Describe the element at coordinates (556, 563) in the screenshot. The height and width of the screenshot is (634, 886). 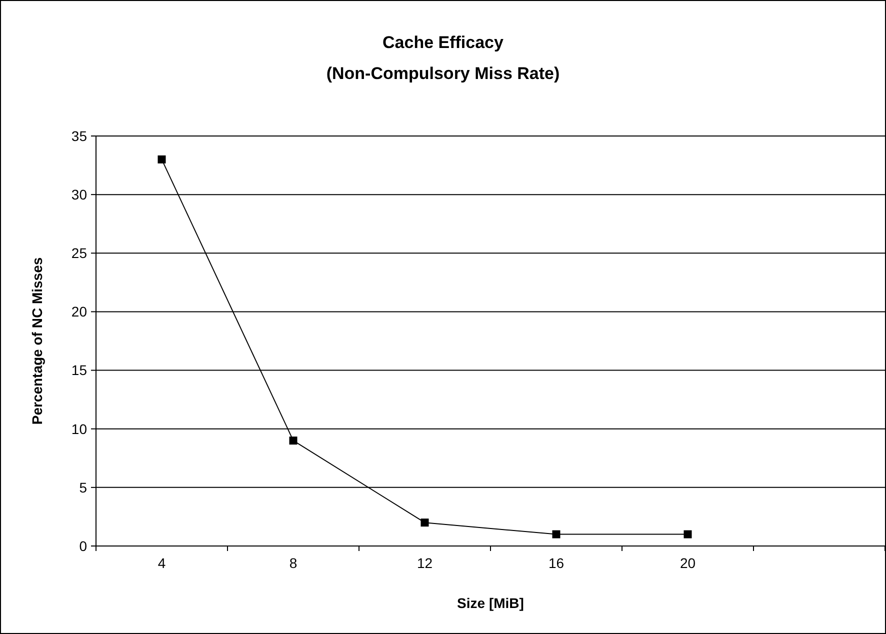
I see `x-tick-label: 16` at that location.